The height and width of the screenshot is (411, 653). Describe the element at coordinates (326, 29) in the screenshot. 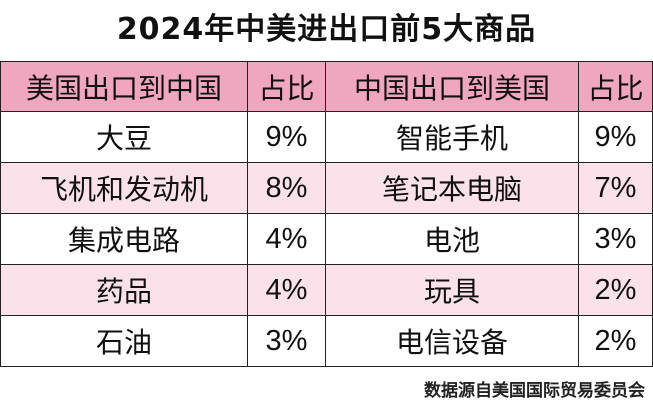

I see `page-title: 2024年中美进出口前5大商品` at that location.